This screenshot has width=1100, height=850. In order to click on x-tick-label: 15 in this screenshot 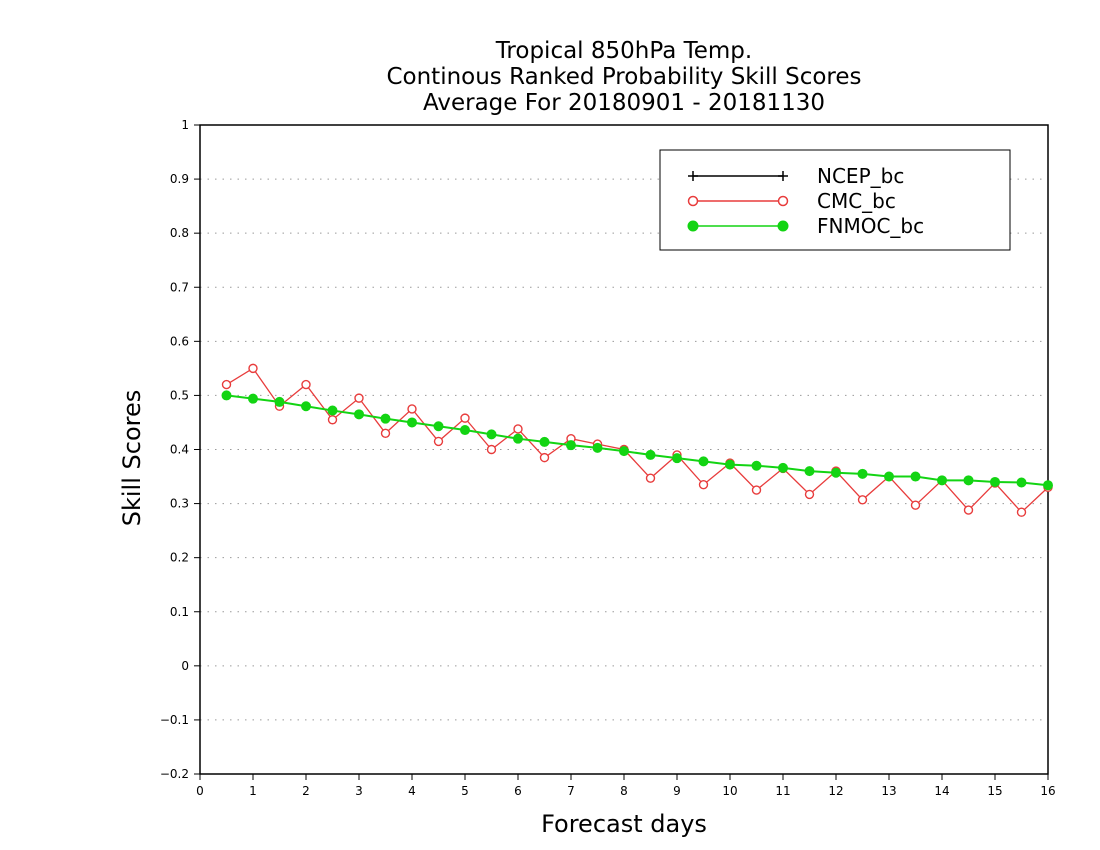, I will do `click(994, 791)`.